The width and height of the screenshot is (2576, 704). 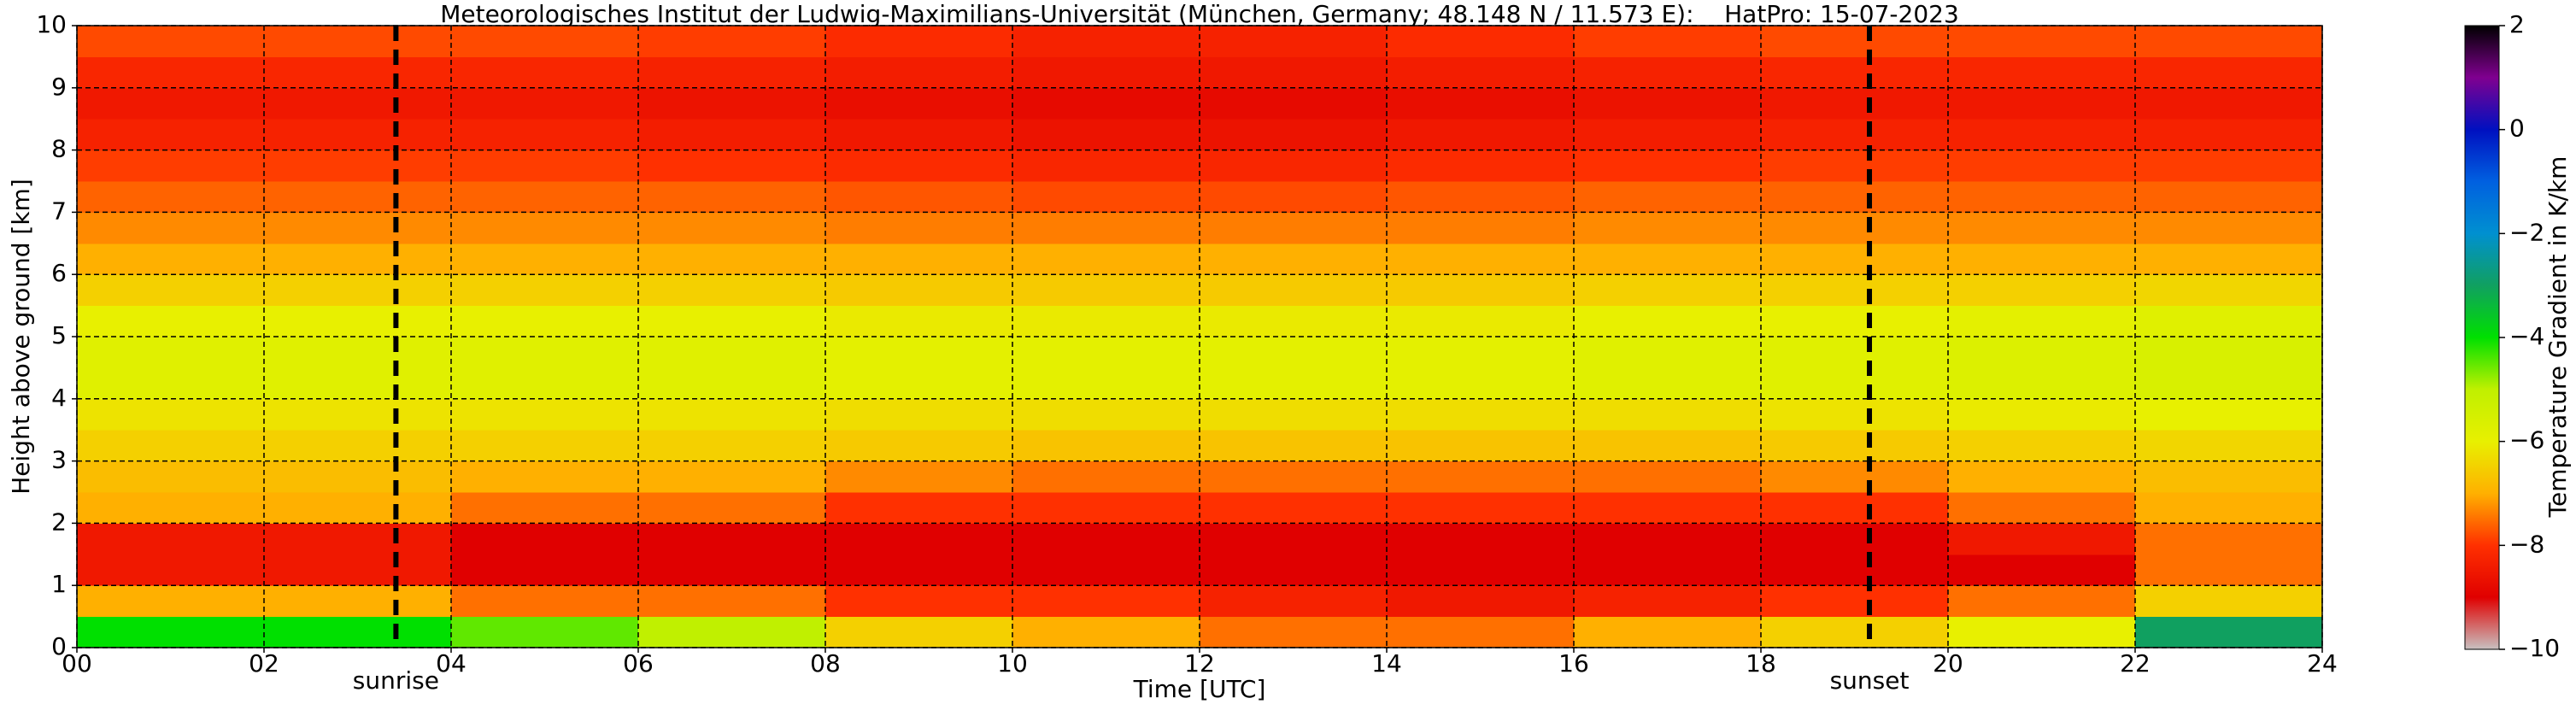 What do you see at coordinates (2558, 337) in the screenshot?
I see `colorbar-label: Temperature Gradient in K/km` at bounding box center [2558, 337].